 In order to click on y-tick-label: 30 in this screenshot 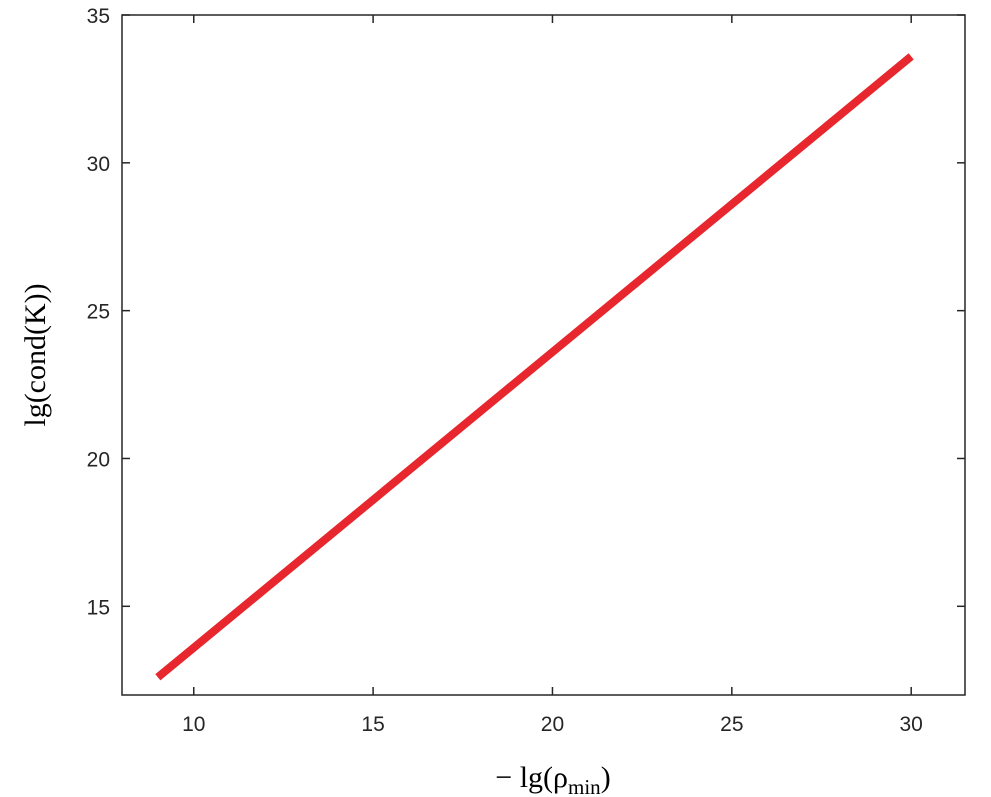, I will do `click(98, 164)`.